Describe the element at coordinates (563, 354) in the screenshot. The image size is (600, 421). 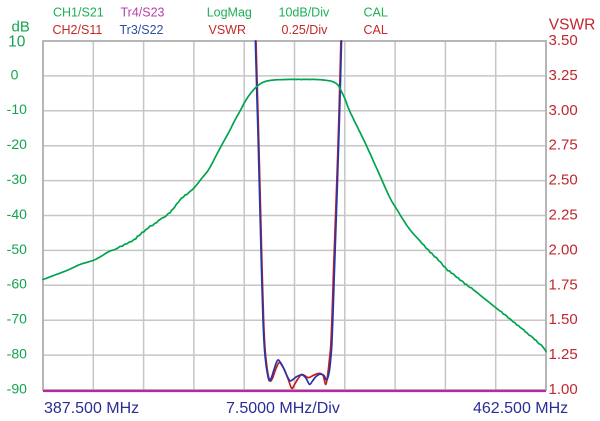
I see `svg-text: 1.25` at that location.